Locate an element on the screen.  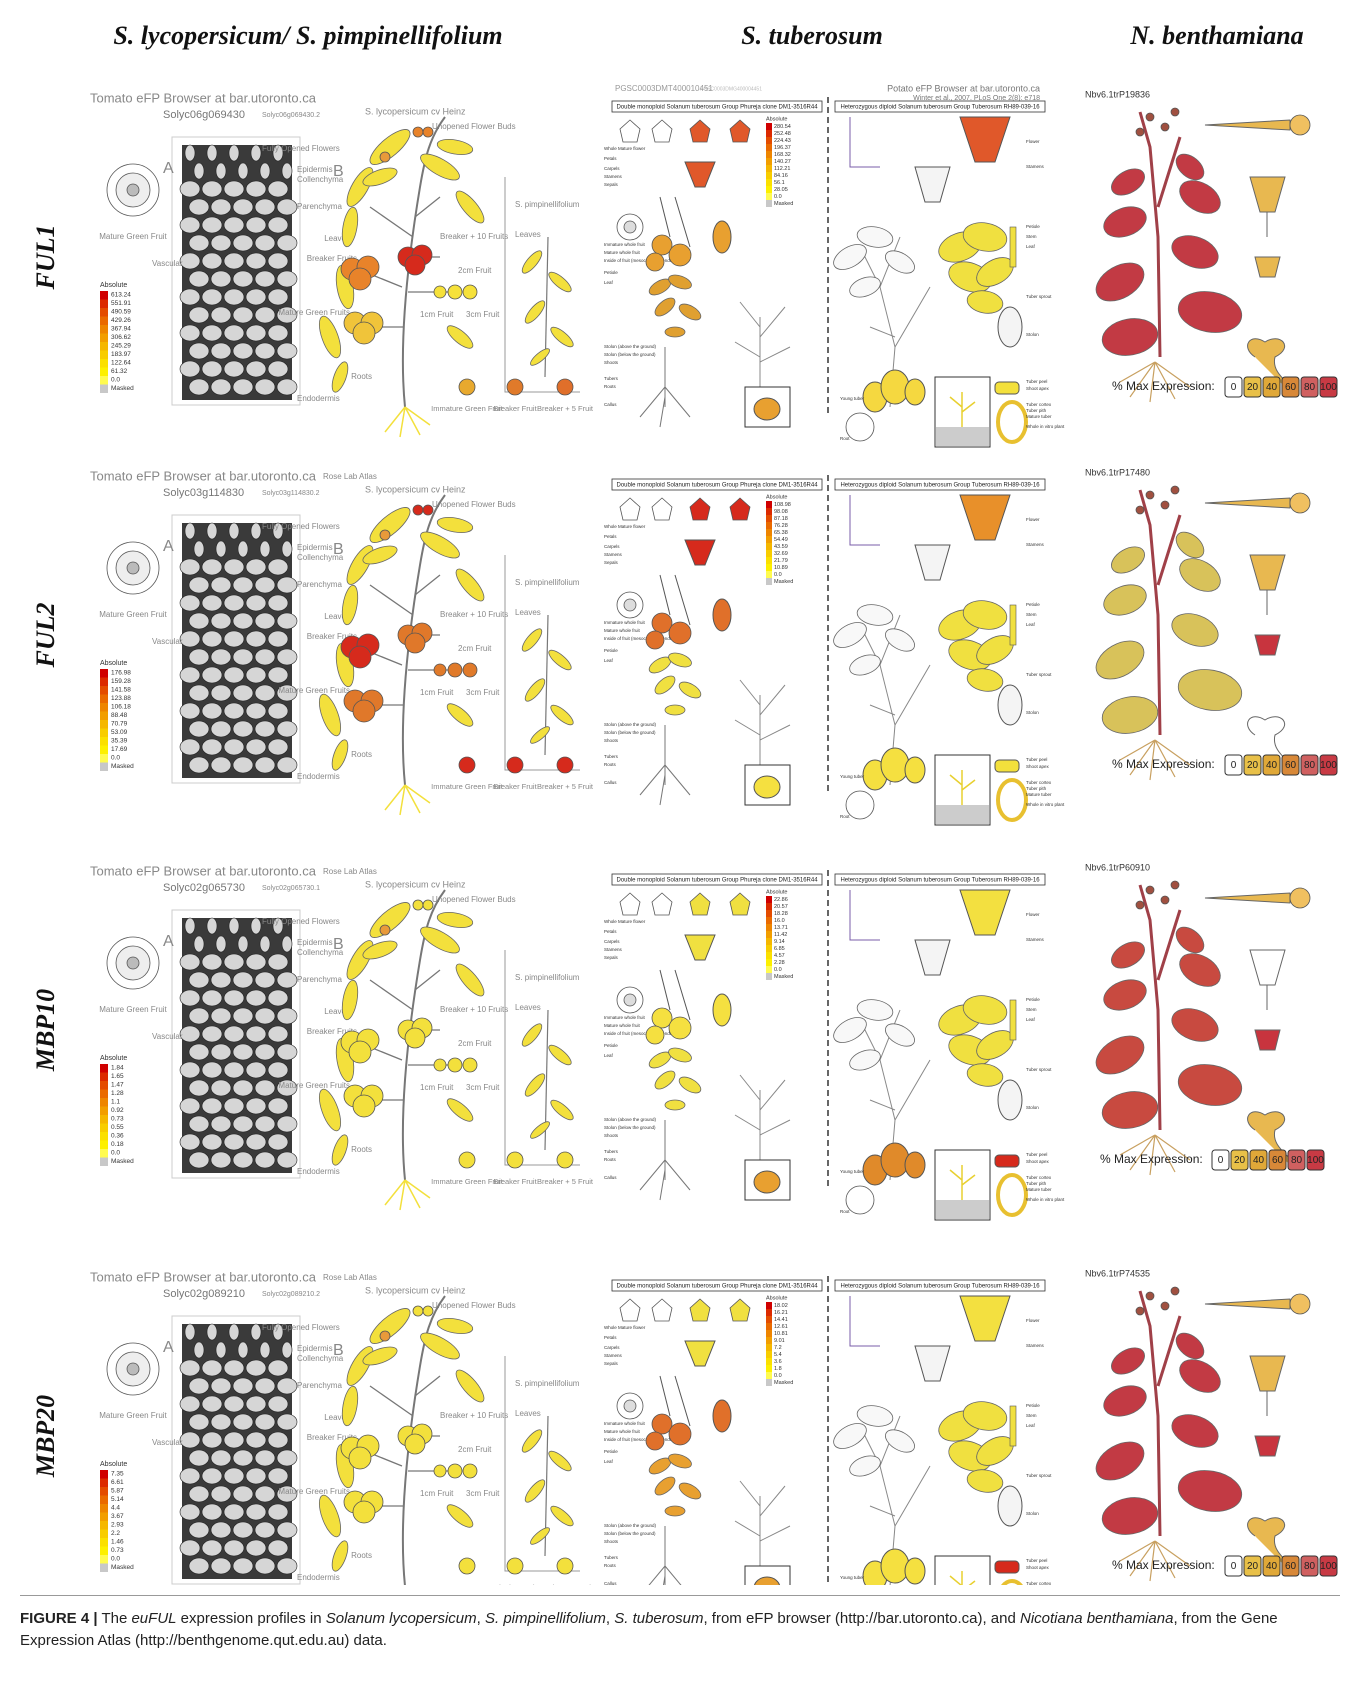
potato-title-box is located at coordinates (940, 1285).